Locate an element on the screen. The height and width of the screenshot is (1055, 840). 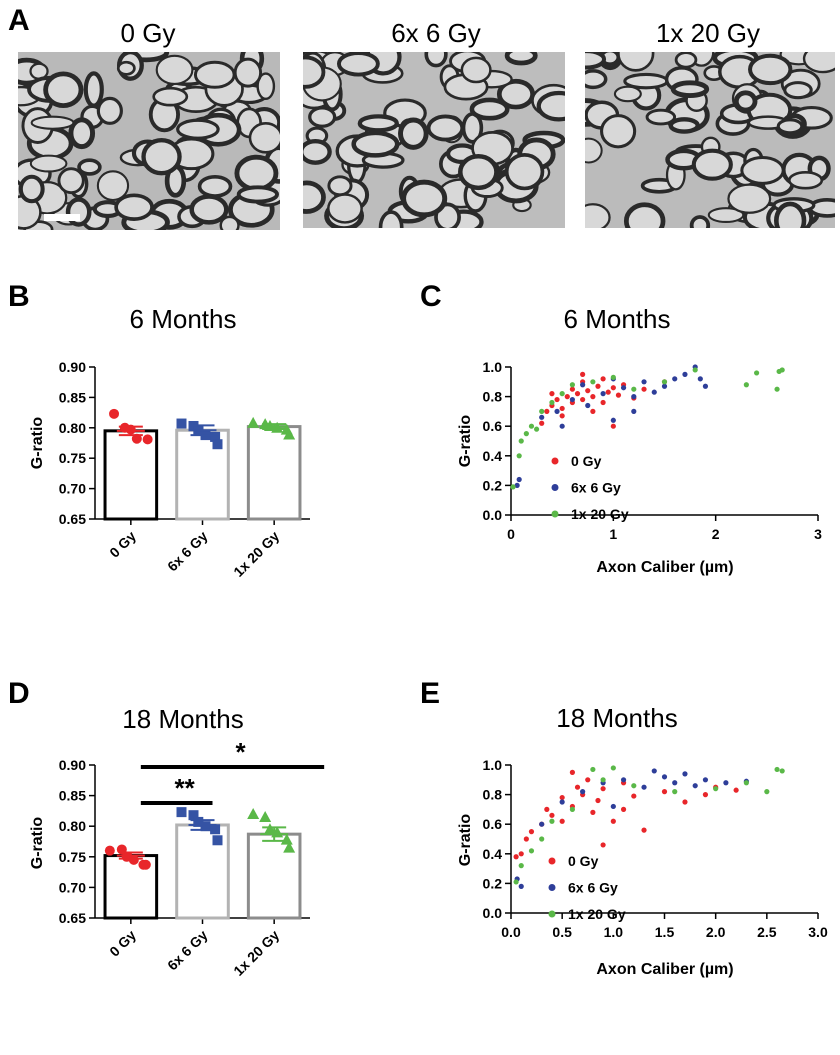
x-tick-label: 0 Gy is located at coordinates (122, 544).